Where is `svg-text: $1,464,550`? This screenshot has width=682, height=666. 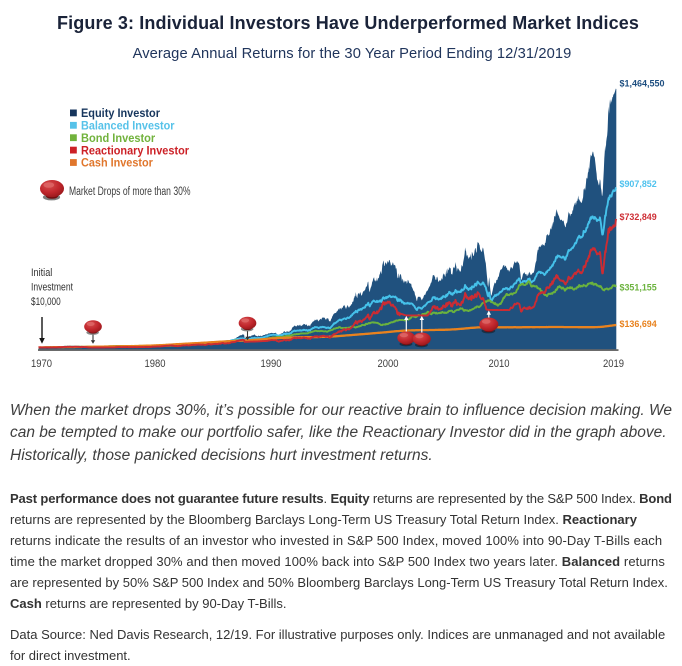
svg-text: $1,464,550 is located at coordinates (642, 84).